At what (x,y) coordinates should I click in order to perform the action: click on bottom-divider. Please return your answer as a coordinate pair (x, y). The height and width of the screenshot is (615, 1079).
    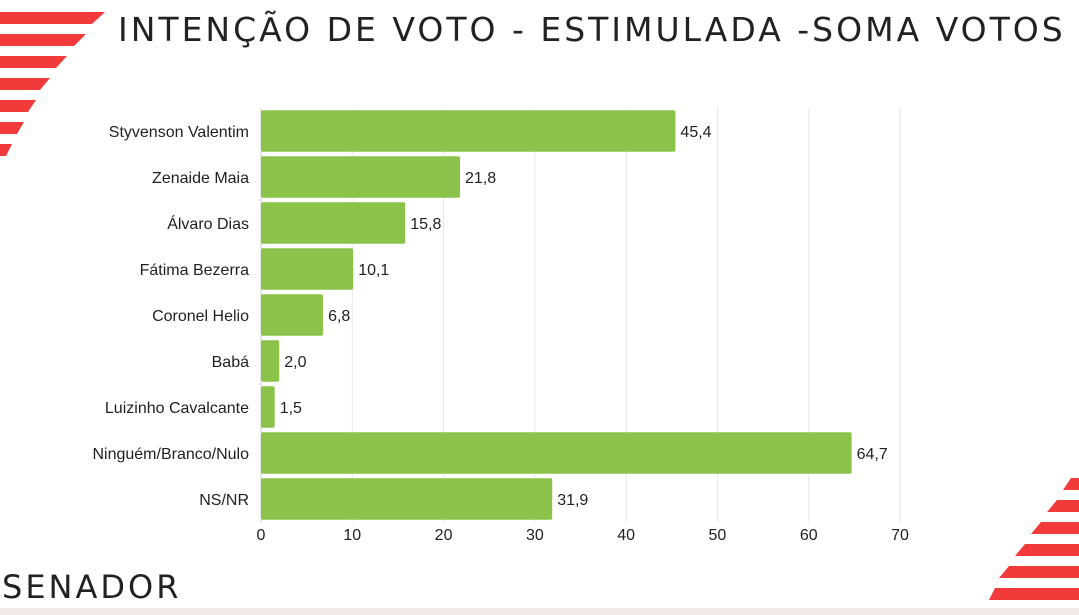
    Looking at the image, I should click on (539, 611).